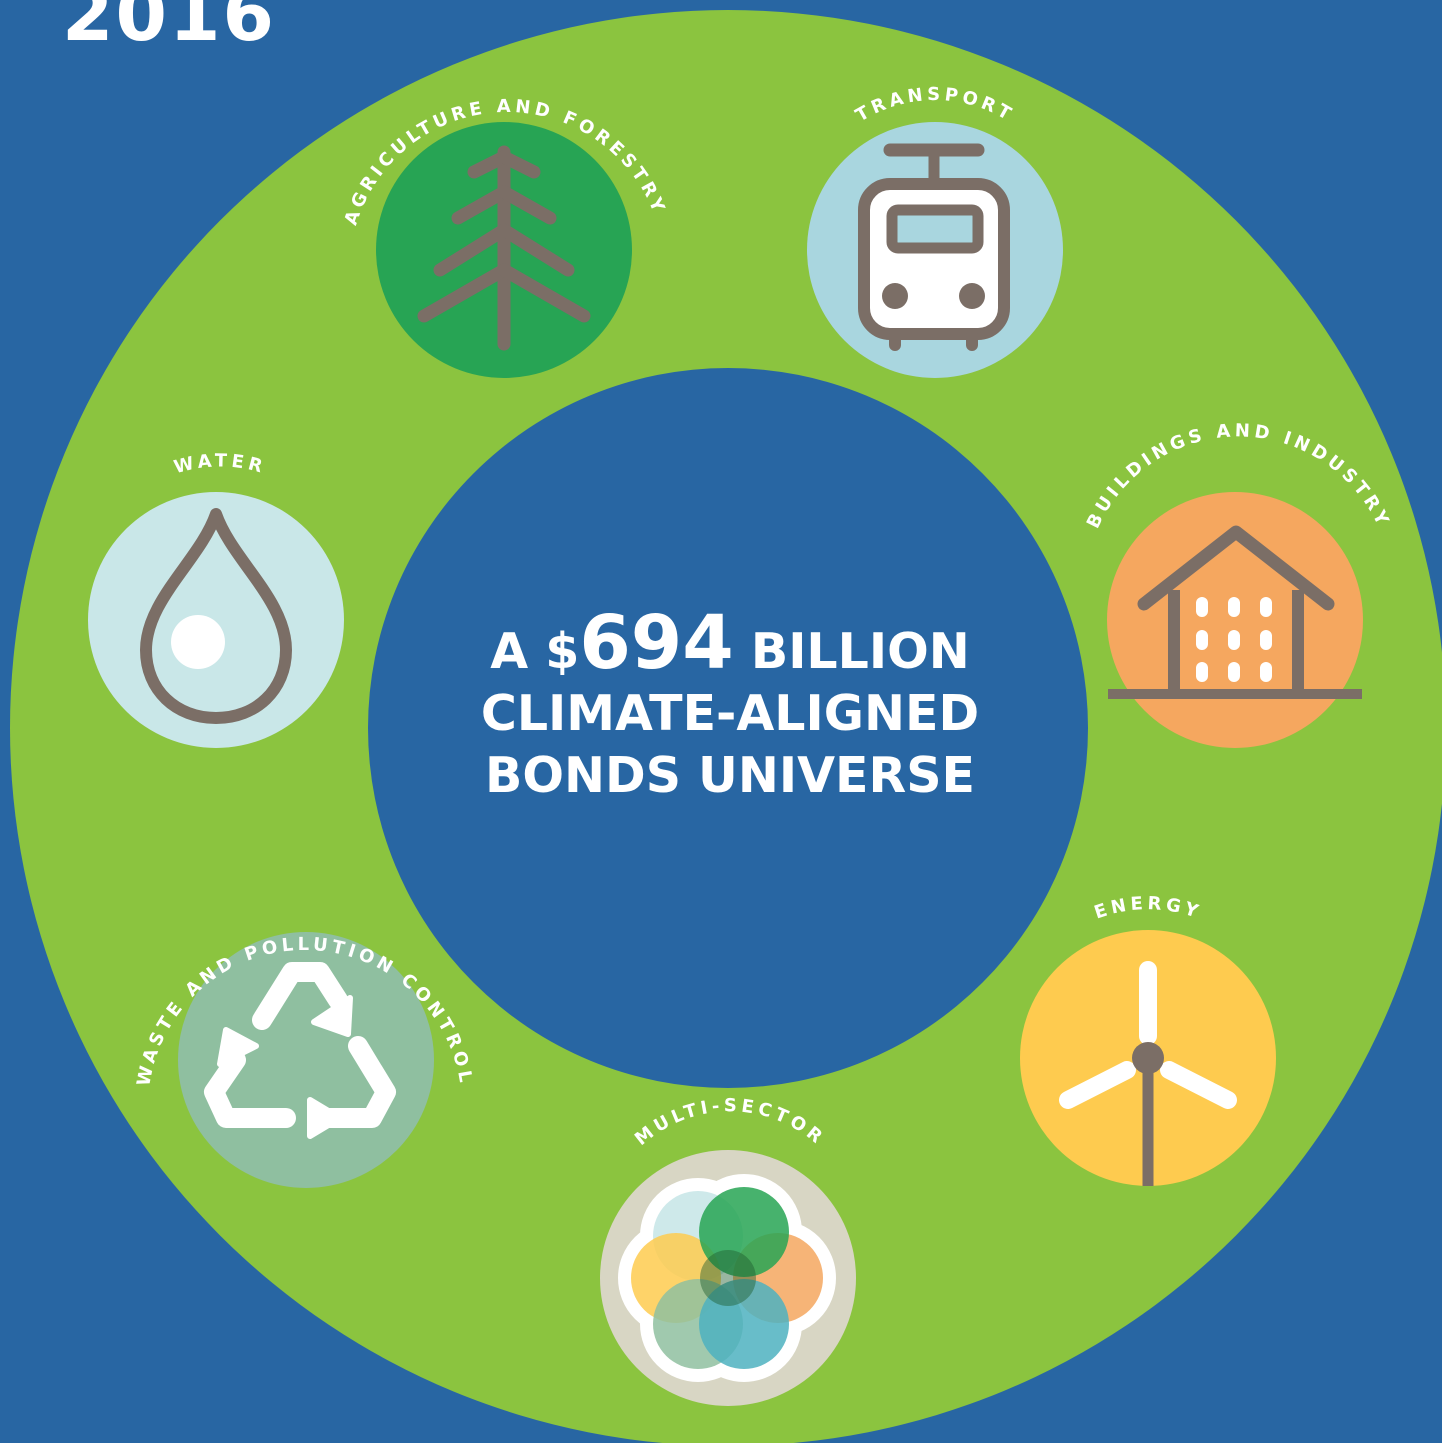  I want to click on headline-prefix: A $, so click(535, 651).